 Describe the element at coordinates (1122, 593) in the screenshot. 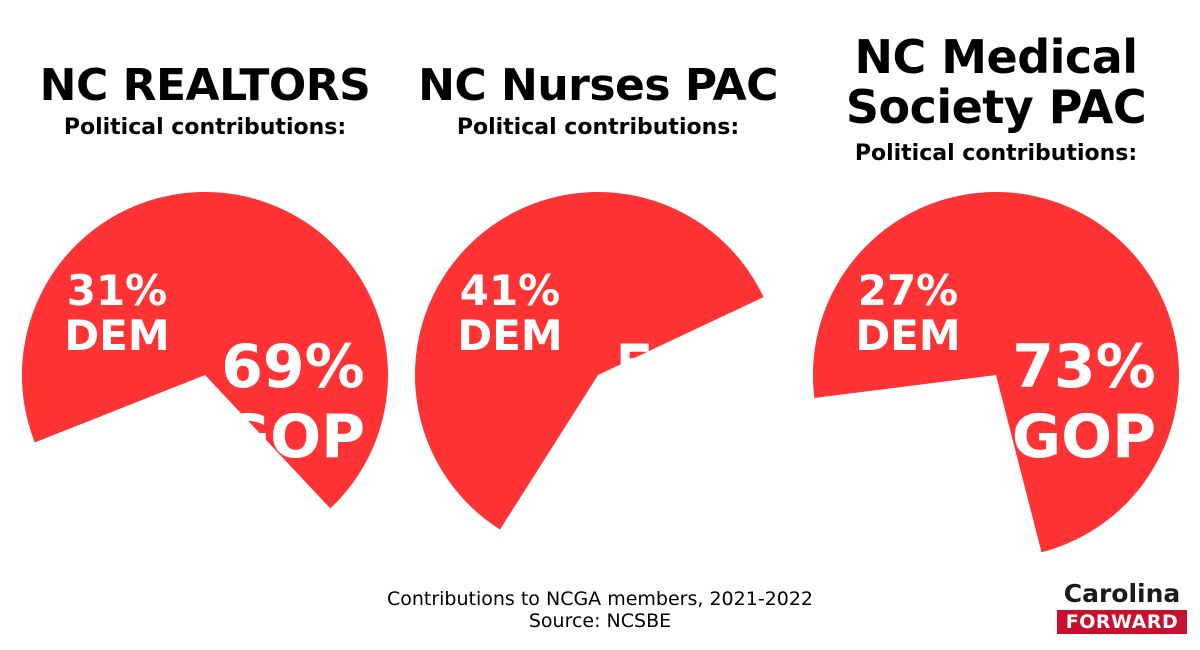

I see `logo-text-top: Carolina` at that location.